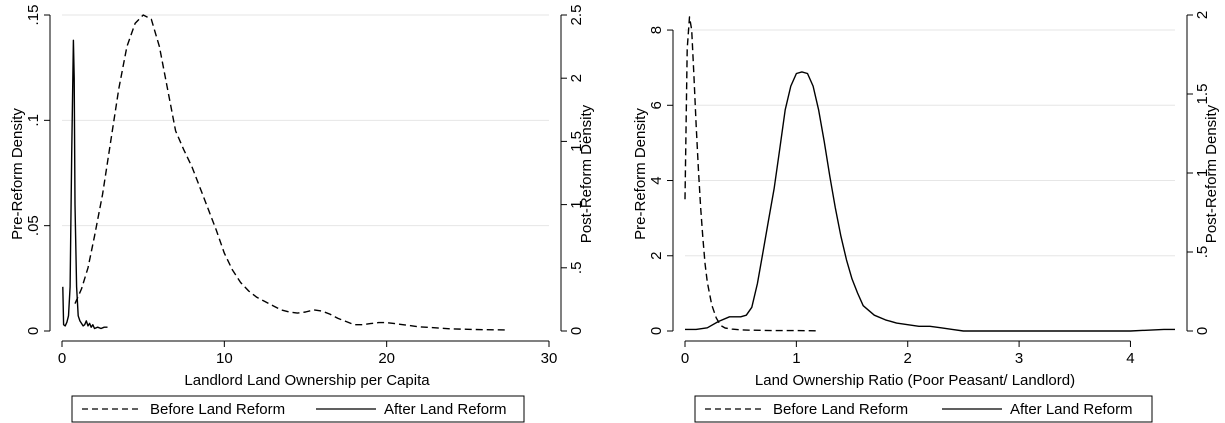 The height and width of the screenshot is (423, 1225). Describe the element at coordinates (1071, 409) in the screenshot. I see `right-legend-label-after: After Land Reform` at that location.